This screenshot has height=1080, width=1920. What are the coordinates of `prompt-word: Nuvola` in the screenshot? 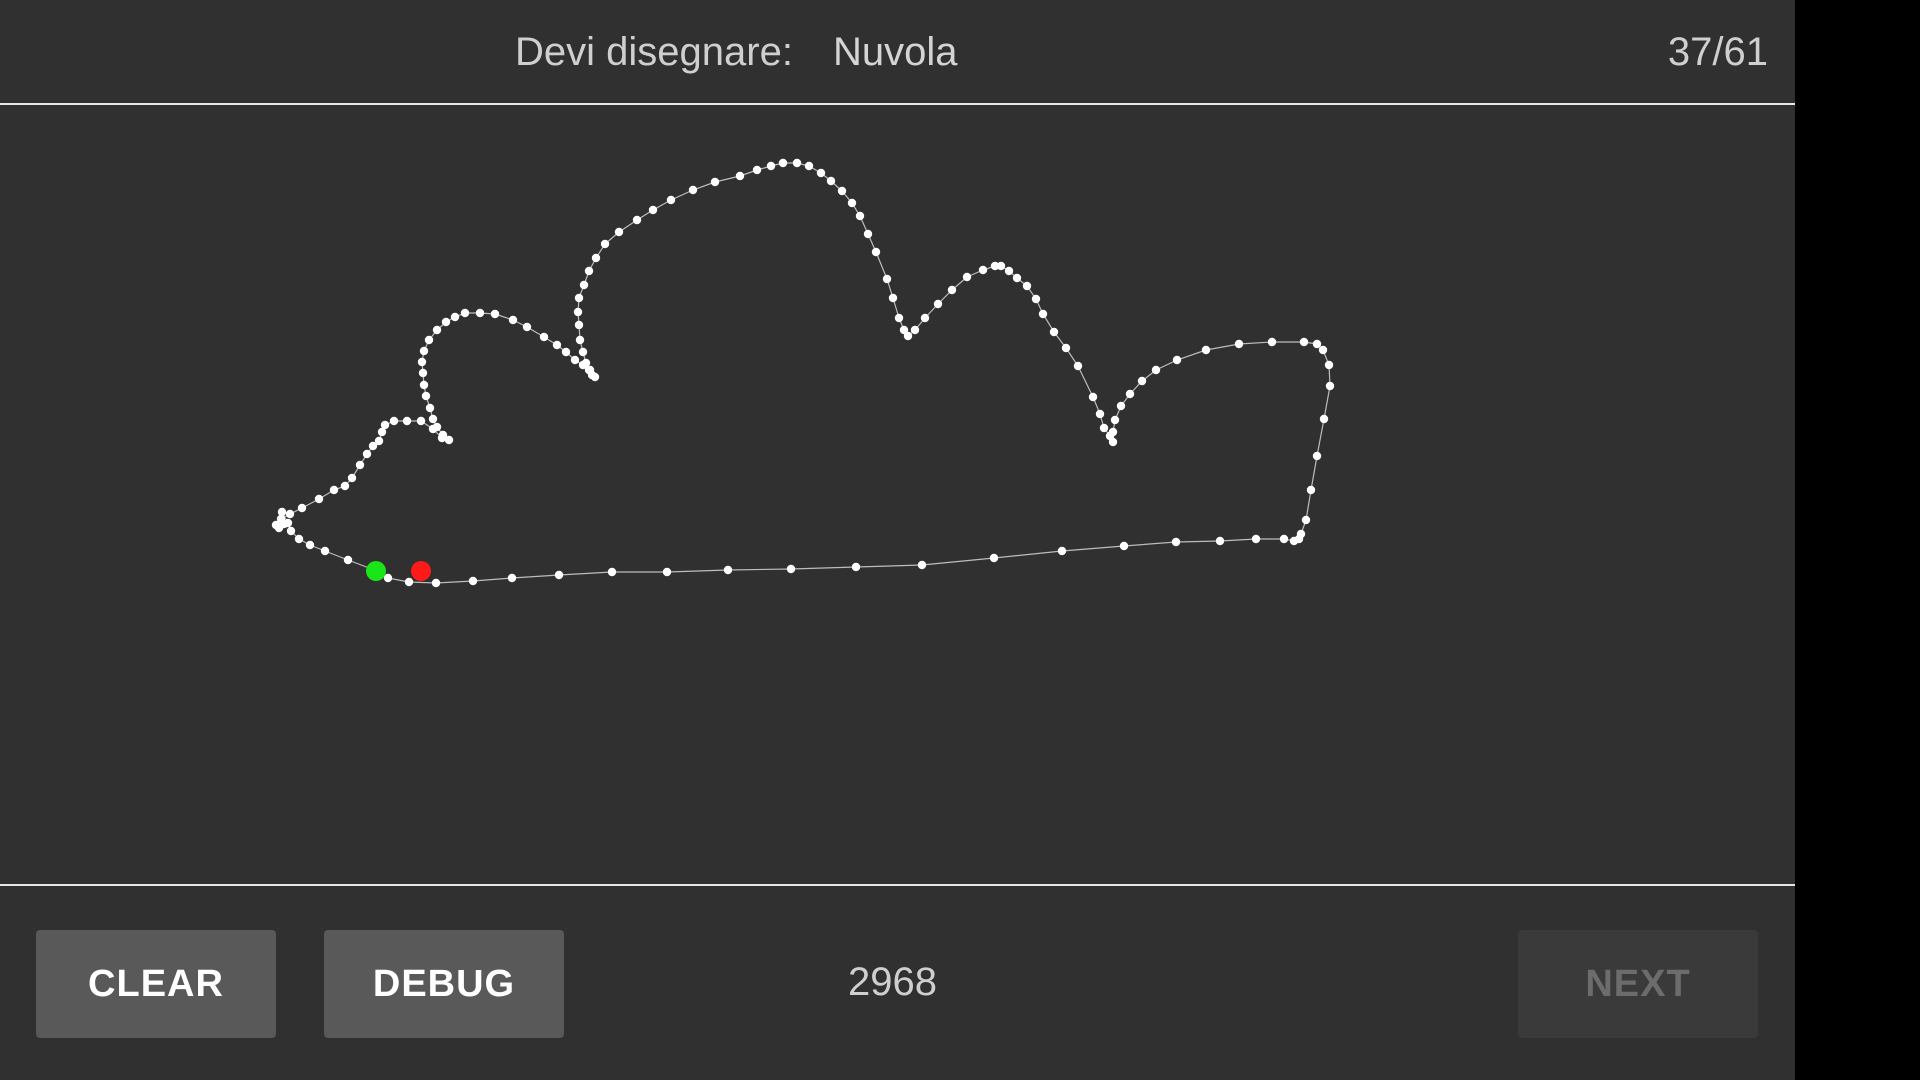 It's located at (895, 52).